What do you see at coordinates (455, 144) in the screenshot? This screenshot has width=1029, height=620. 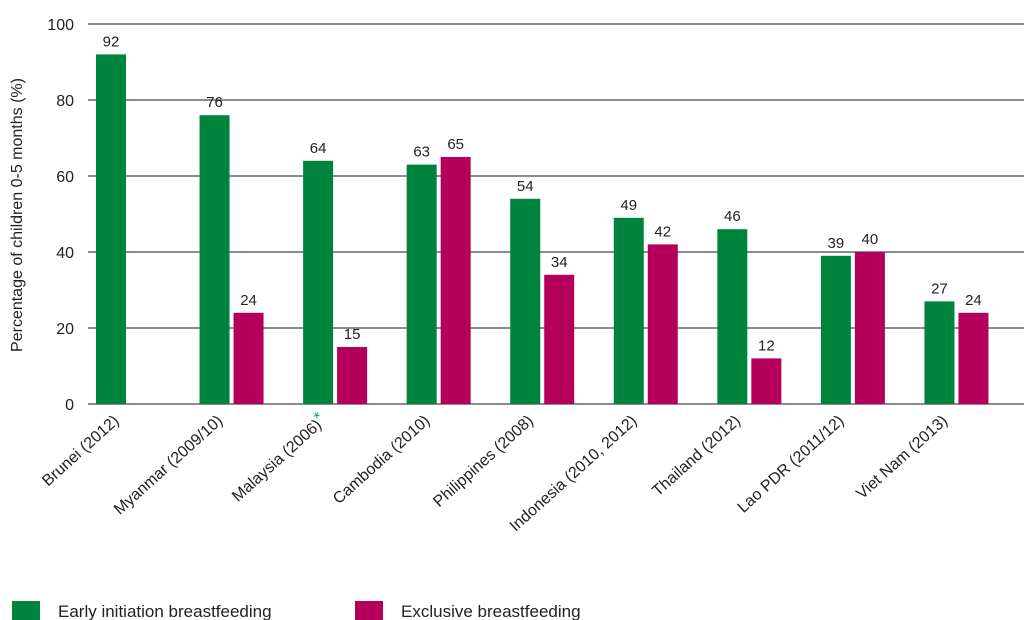 I see `value-label: 65` at bounding box center [455, 144].